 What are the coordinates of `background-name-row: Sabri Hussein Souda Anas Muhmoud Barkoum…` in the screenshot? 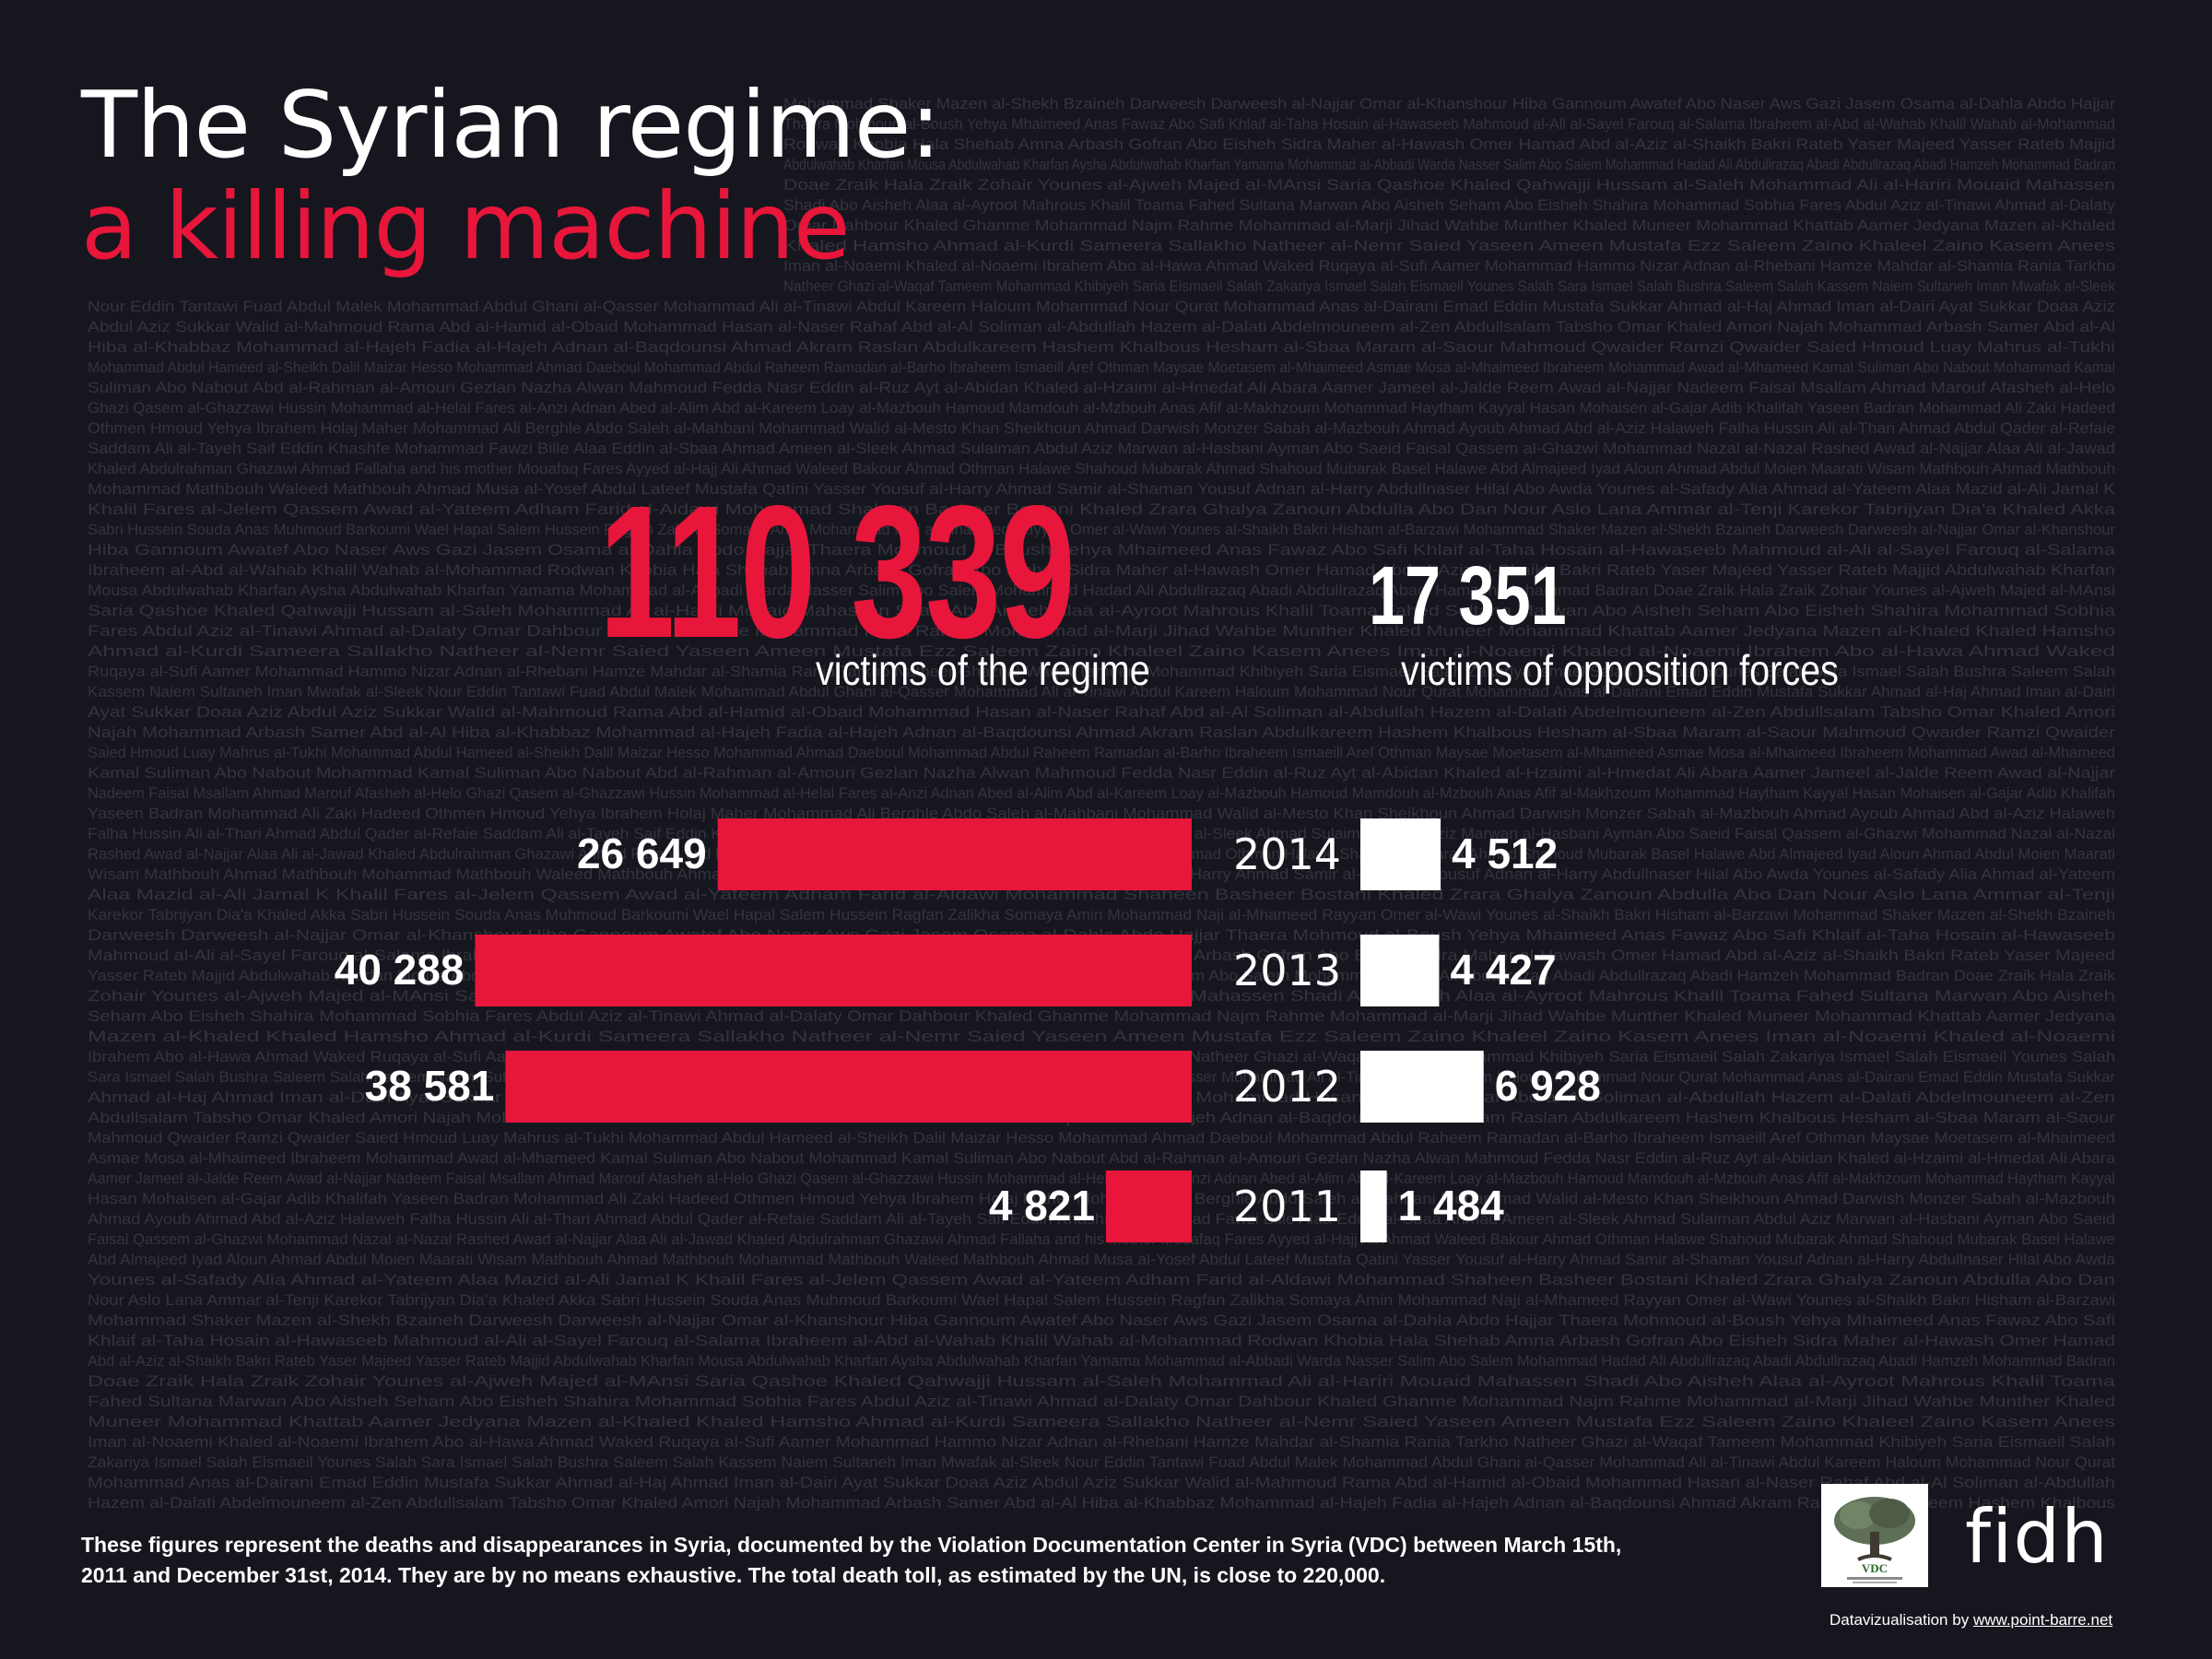 It's located at (1101, 529).